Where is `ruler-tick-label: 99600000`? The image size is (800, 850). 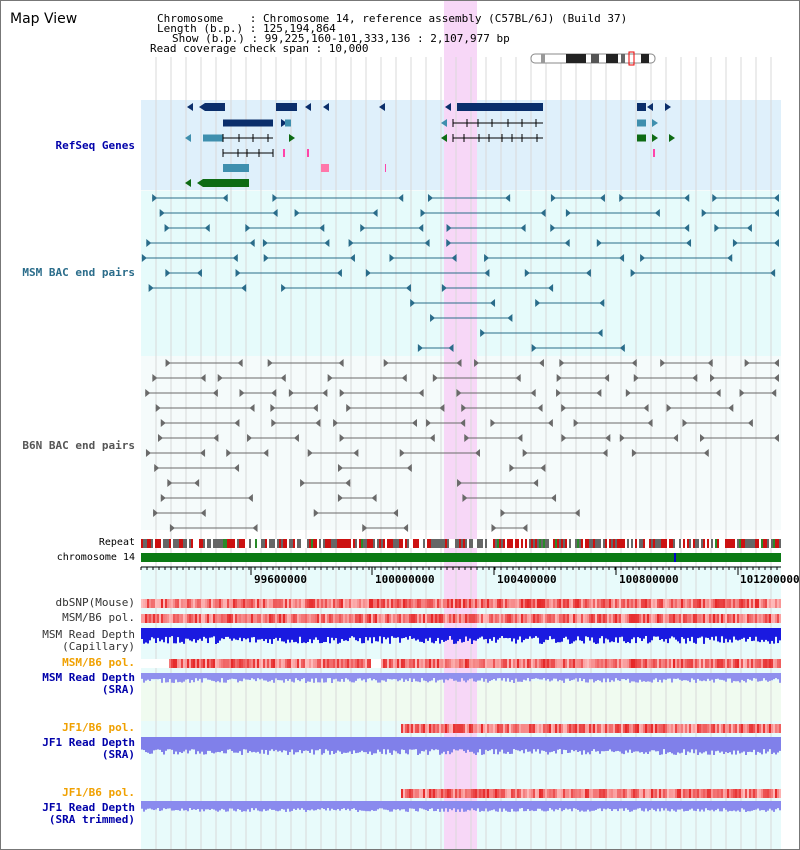 ruler-tick-label: 99600000 is located at coordinates (280, 579).